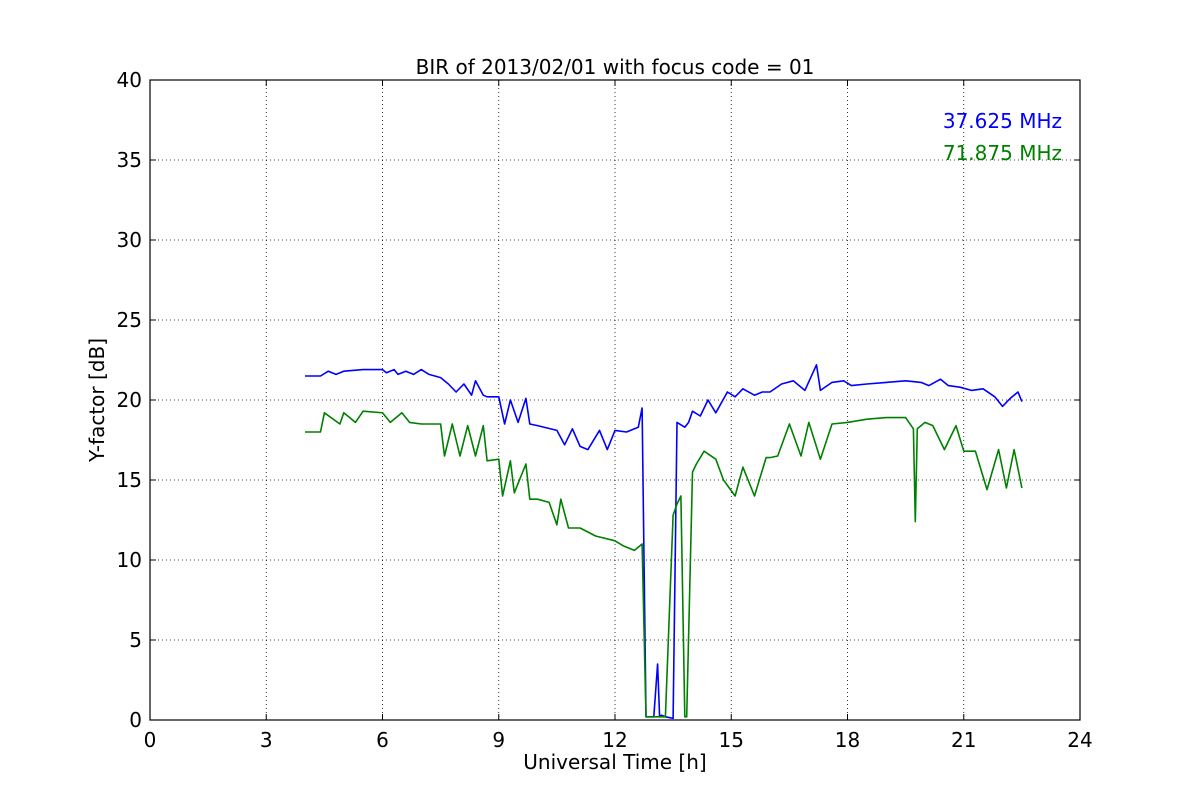  I want to click on y-tick-label: 0, so click(135, 720).